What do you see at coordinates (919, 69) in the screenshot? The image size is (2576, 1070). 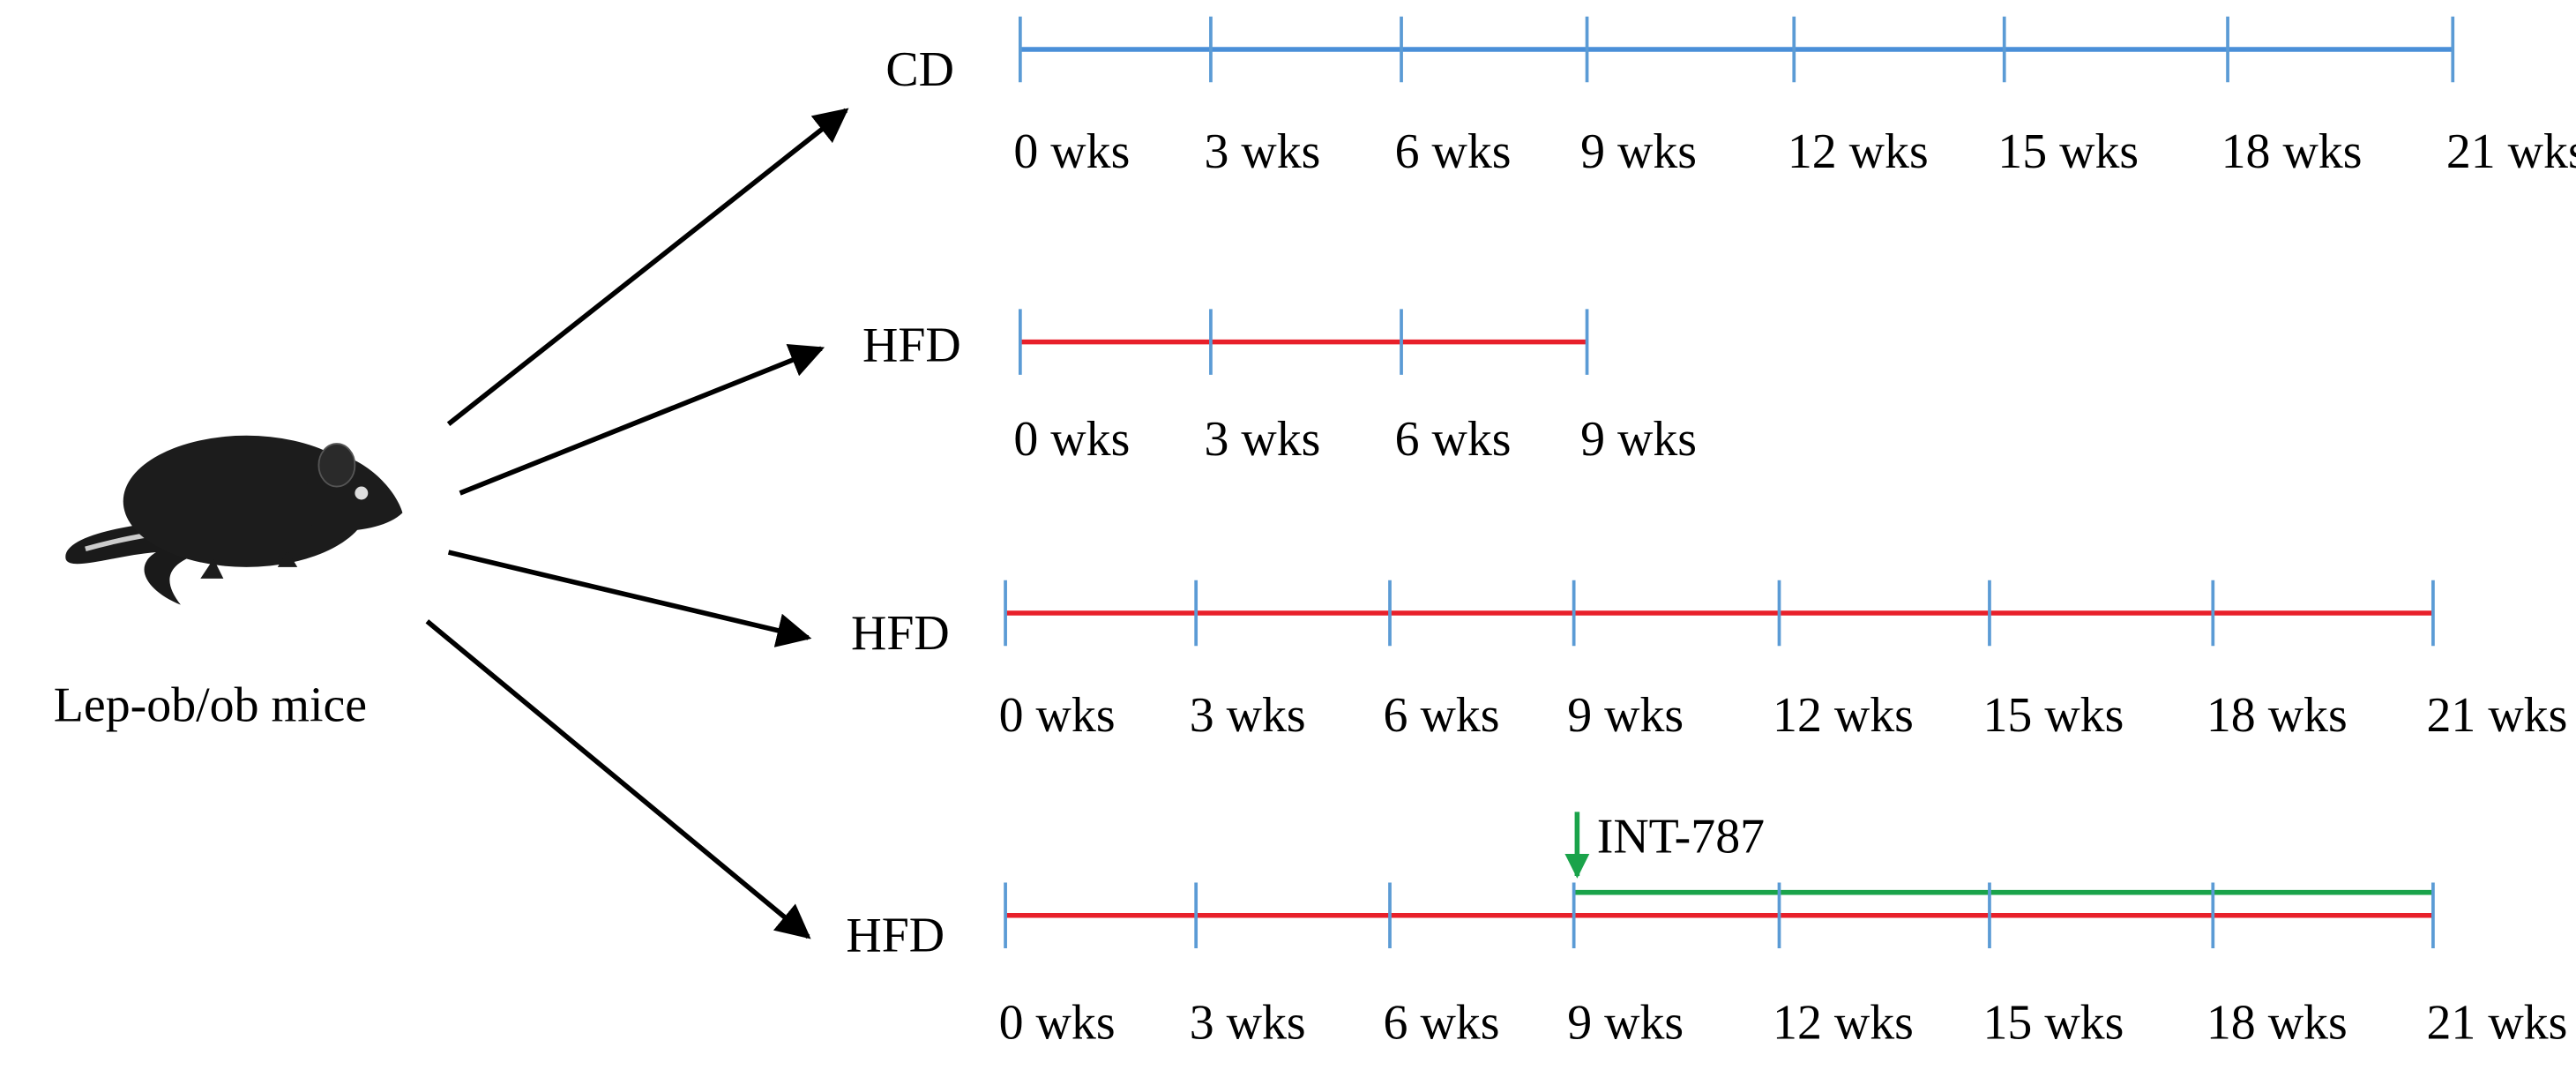 I see `diet-label: CD` at bounding box center [919, 69].